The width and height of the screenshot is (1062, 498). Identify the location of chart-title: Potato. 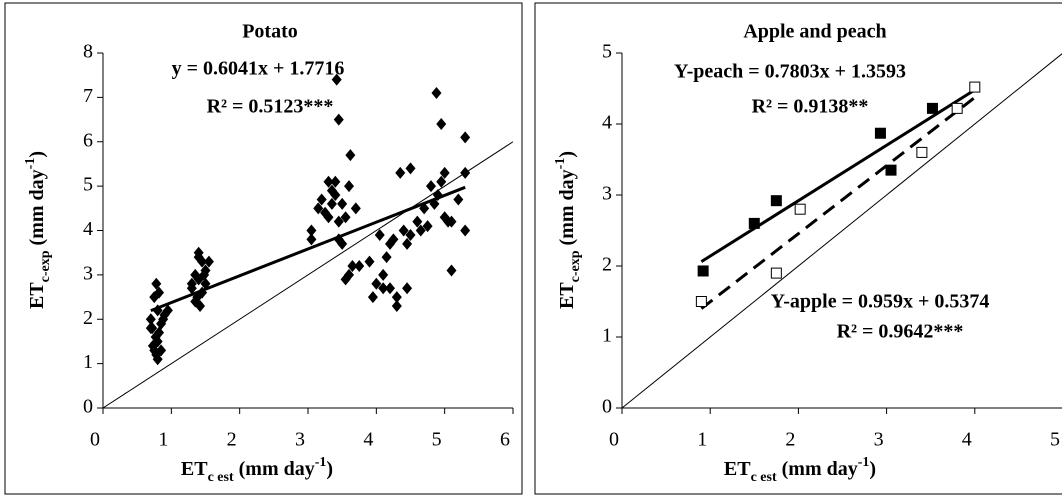
(270, 32).